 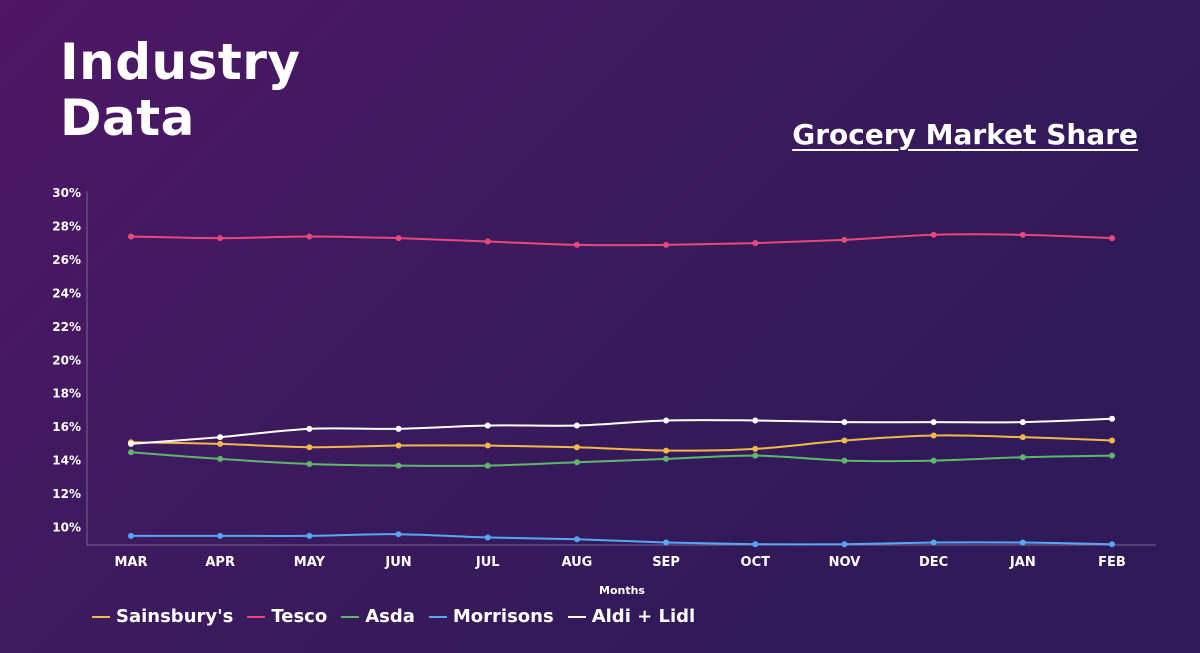 I want to click on x-tick-label: AUG, so click(x=576, y=562).